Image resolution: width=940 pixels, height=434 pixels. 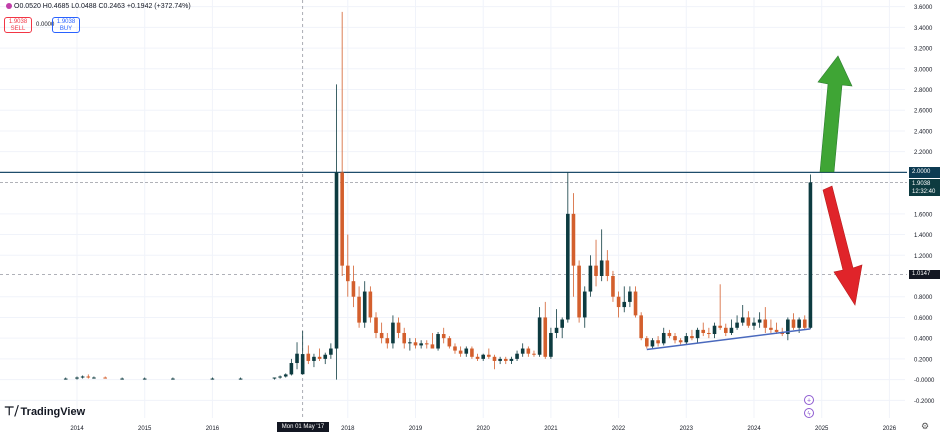 What do you see at coordinates (924, 172) in the screenshot?
I see `level-price-tag: 2.0000` at bounding box center [924, 172].